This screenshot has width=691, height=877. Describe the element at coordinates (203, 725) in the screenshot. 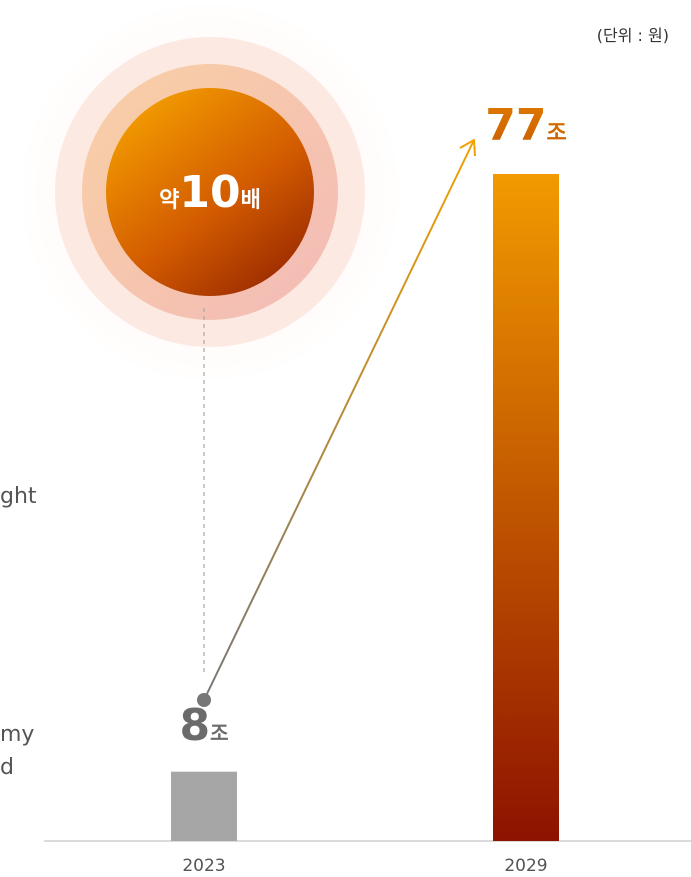

I see `value-label-2023: 8조` at that location.